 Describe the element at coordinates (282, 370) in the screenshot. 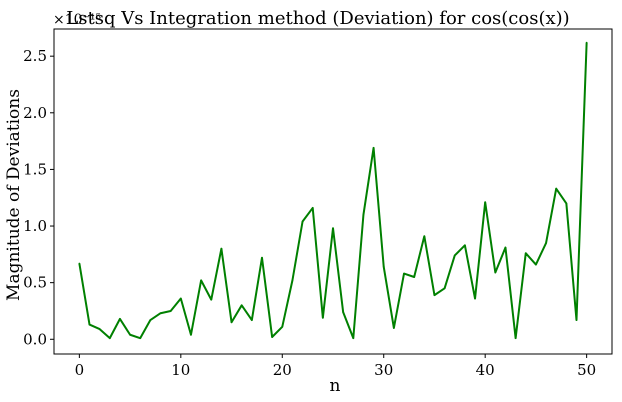

I see `x-tick-label: 20` at that location.